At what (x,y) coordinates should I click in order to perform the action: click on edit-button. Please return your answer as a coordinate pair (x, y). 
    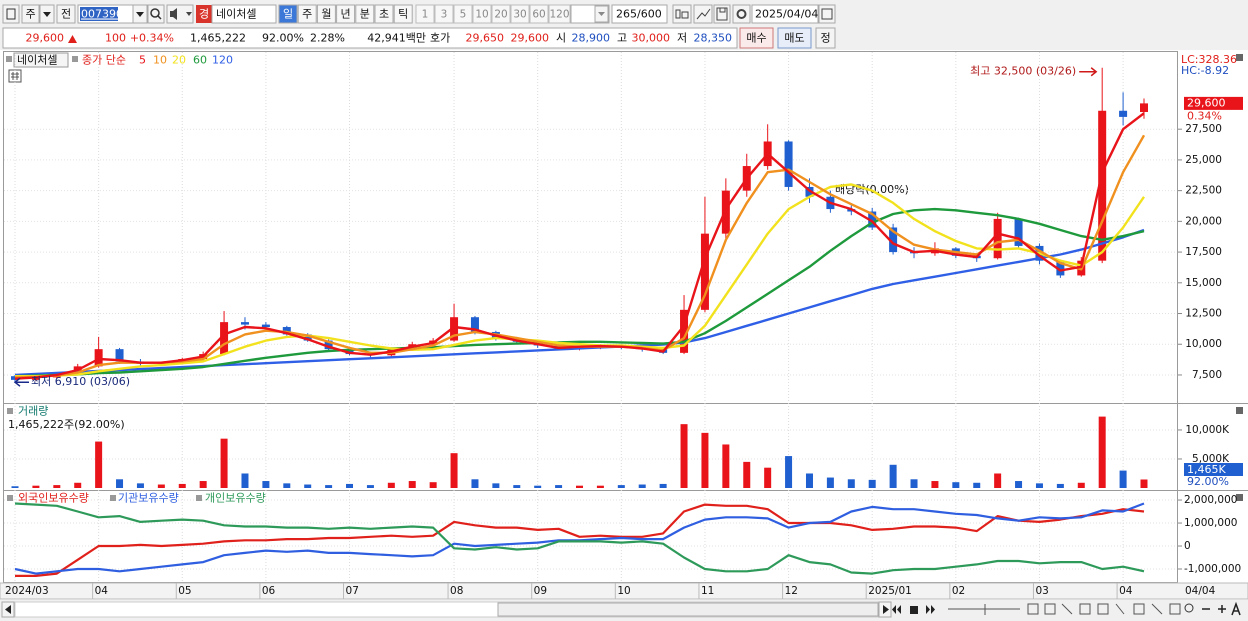
    Looking at the image, I should click on (825, 38).